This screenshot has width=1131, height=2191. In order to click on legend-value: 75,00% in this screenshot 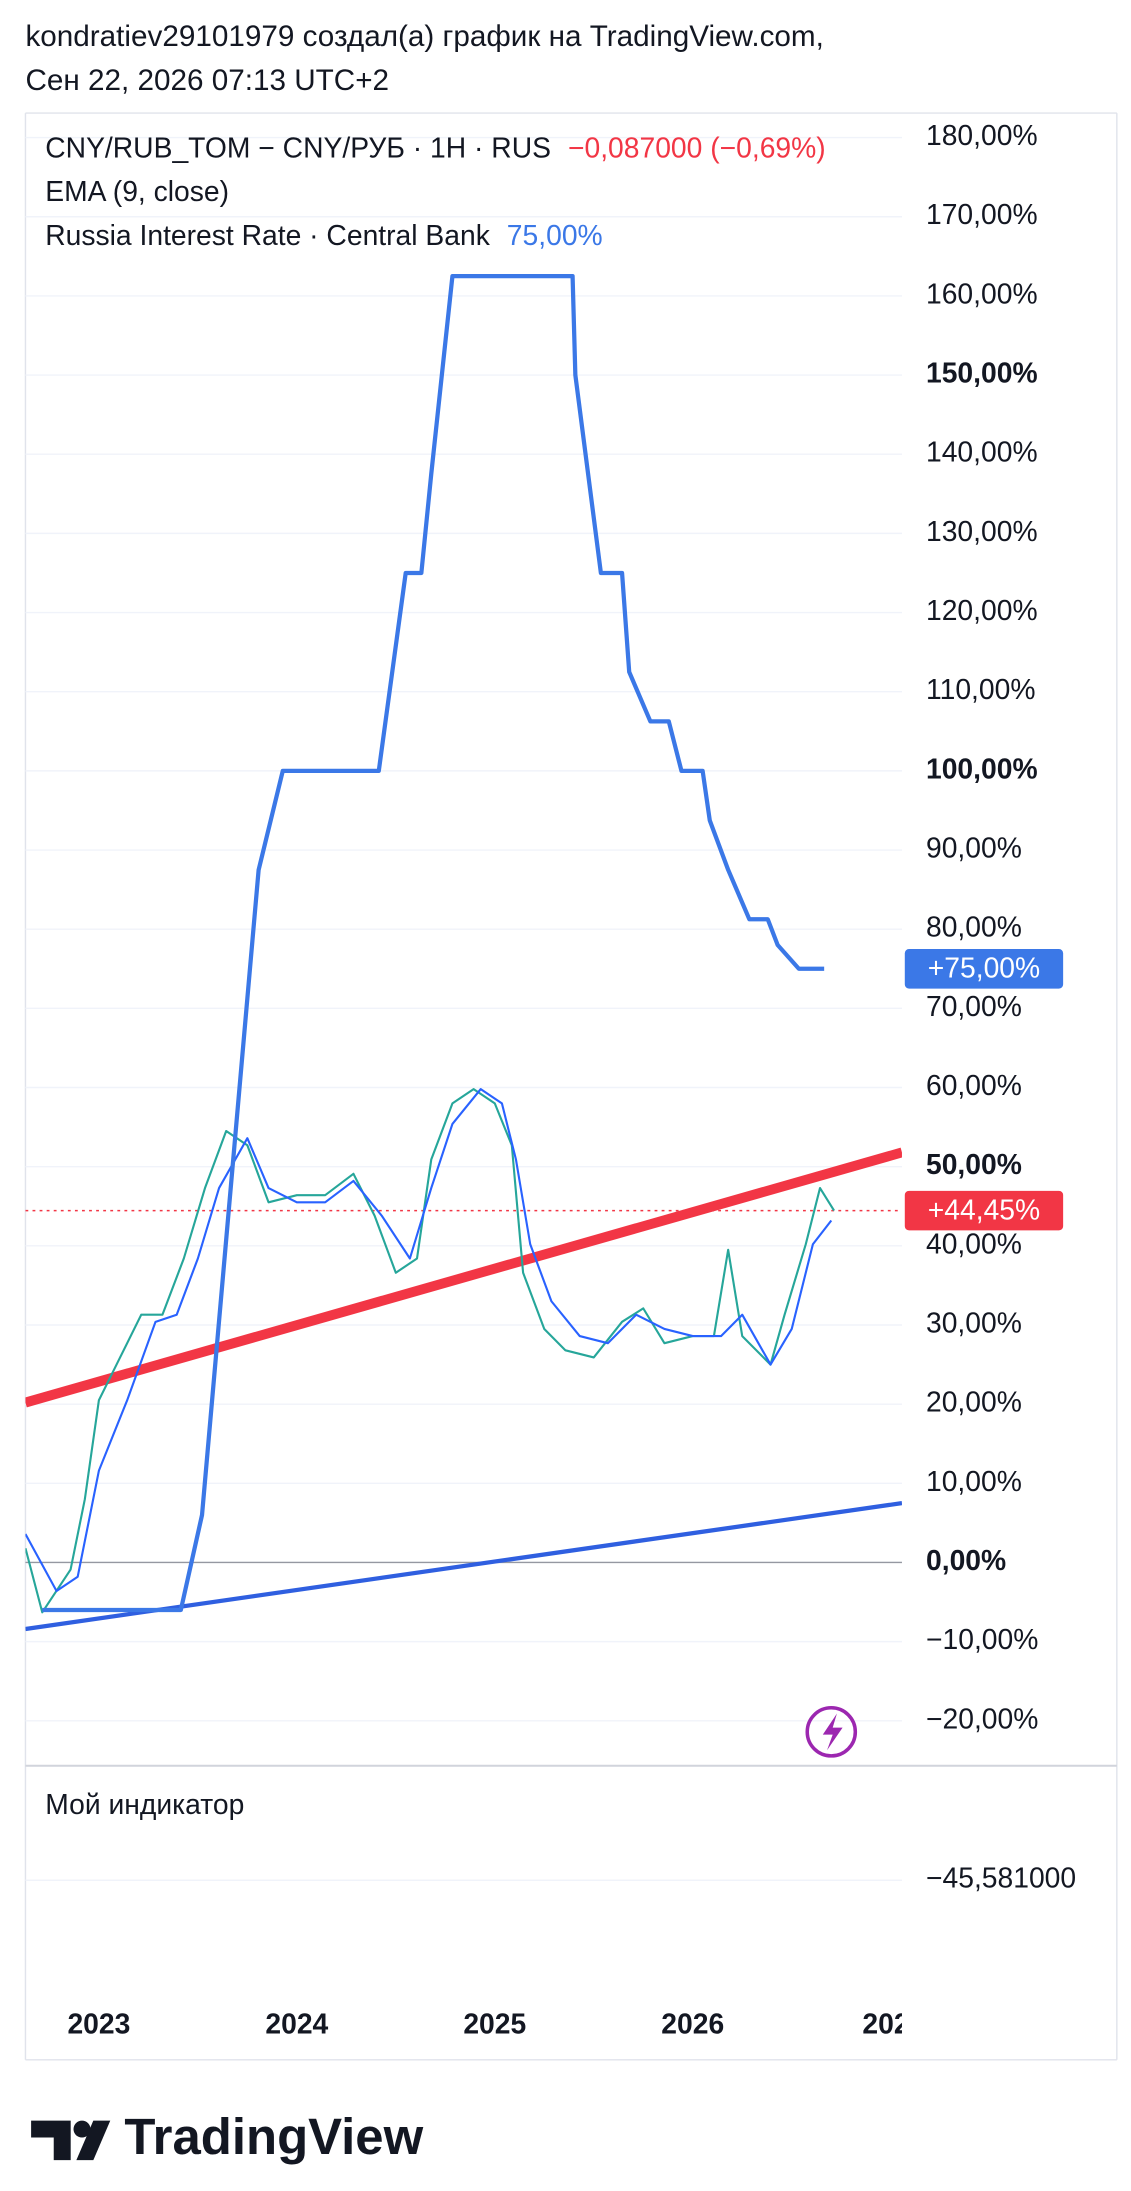, I will do `click(555, 235)`.